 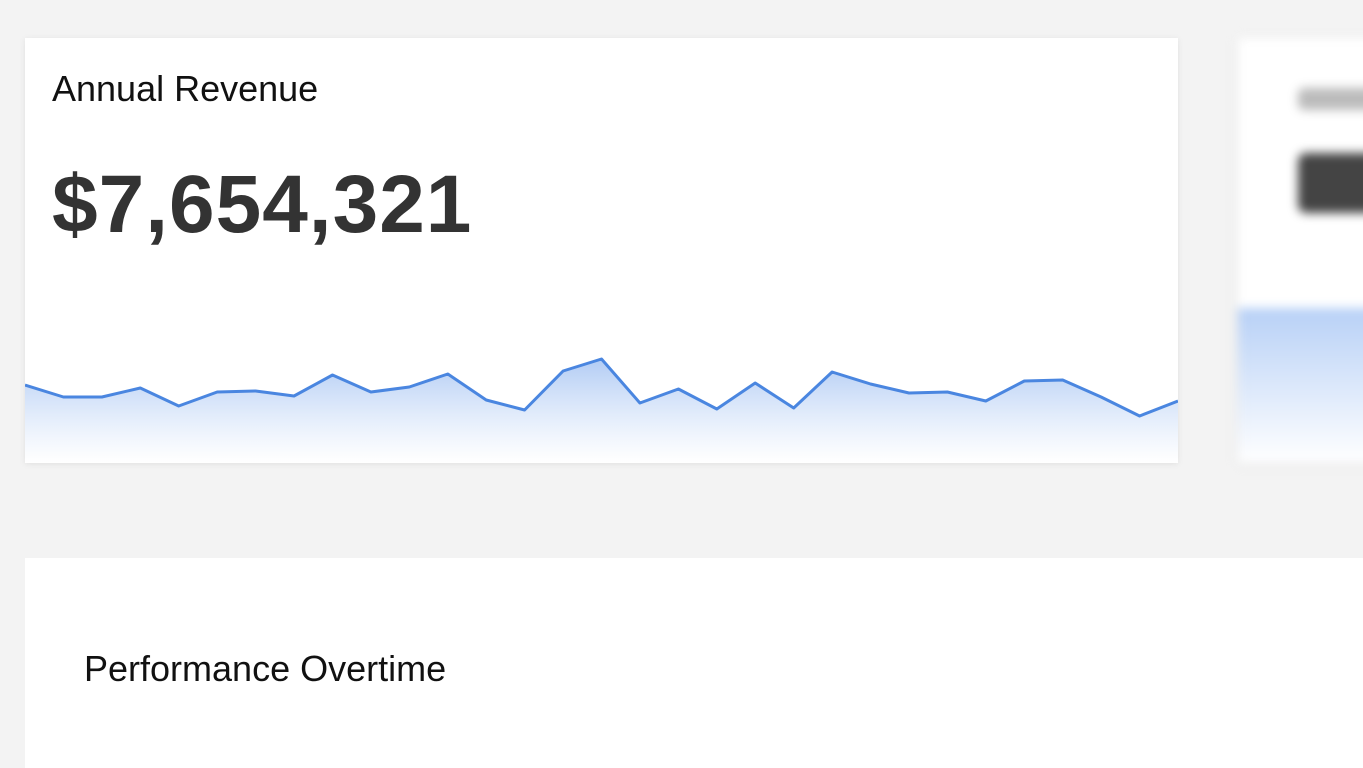 What do you see at coordinates (1330, 183) in the screenshot?
I see `blurred-value` at bounding box center [1330, 183].